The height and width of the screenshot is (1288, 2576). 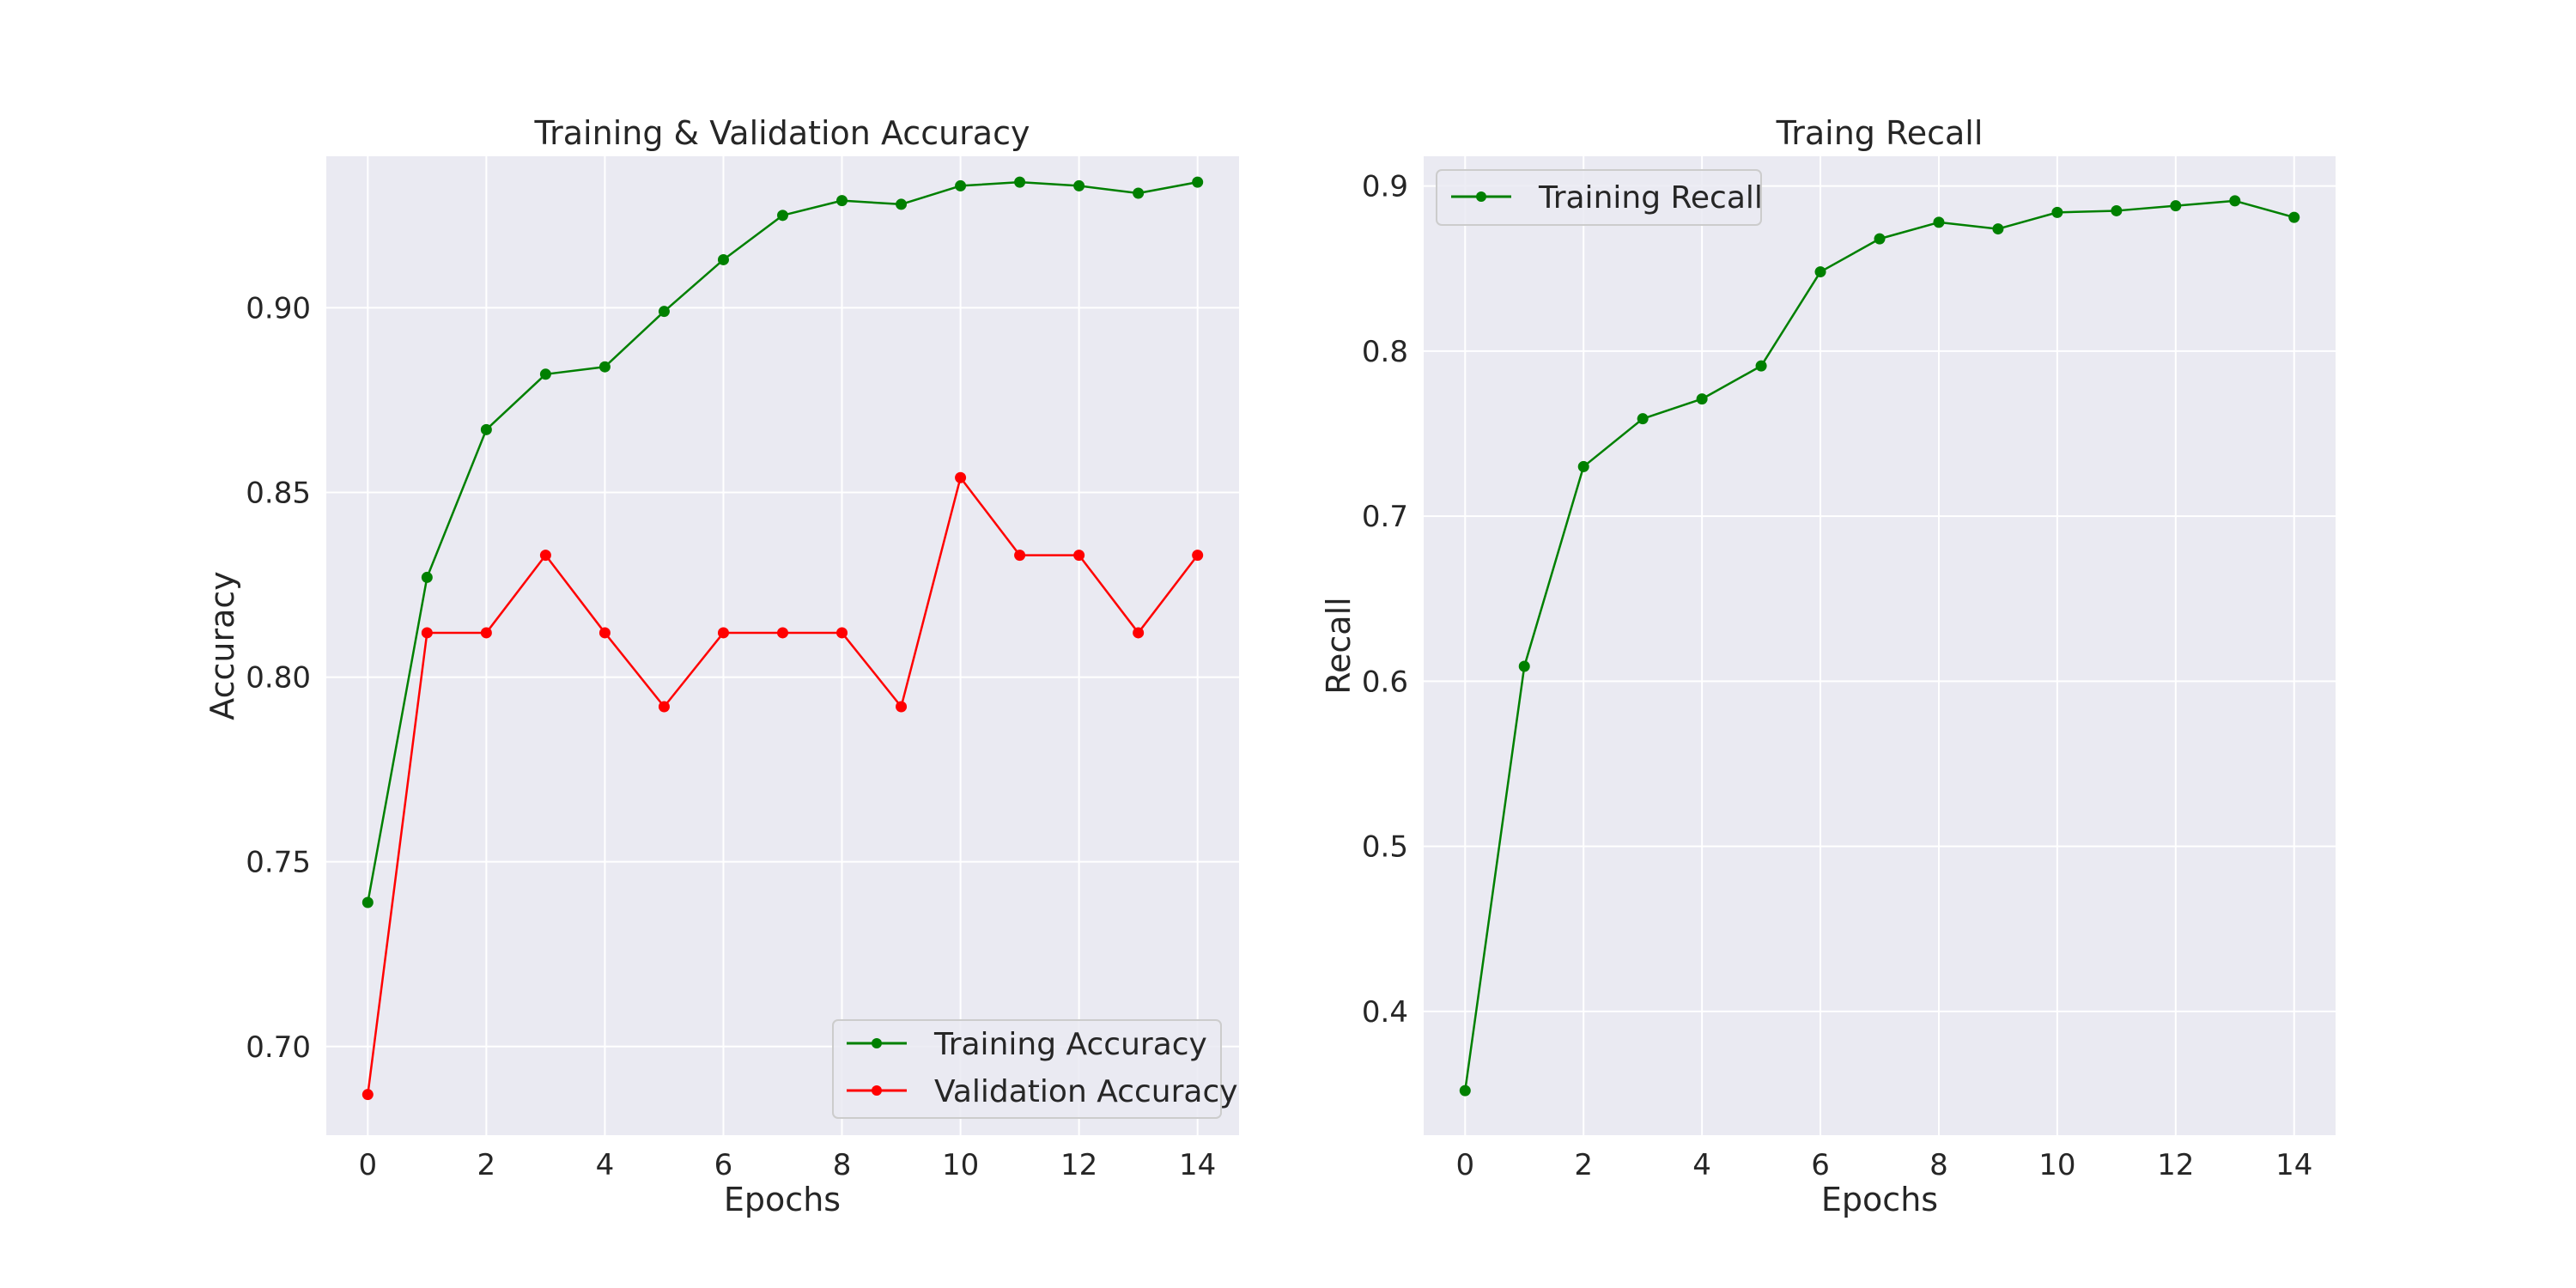 I want to click on y-tick-labels: 0.4 0.5 0.6 0.7 0.8 0.9, so click(x=1385, y=600).